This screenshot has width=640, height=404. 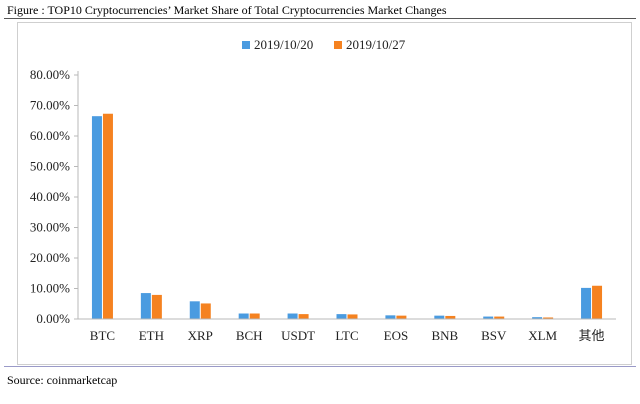 I want to click on legend-label-1: 2019/10/27, so click(x=376, y=44).